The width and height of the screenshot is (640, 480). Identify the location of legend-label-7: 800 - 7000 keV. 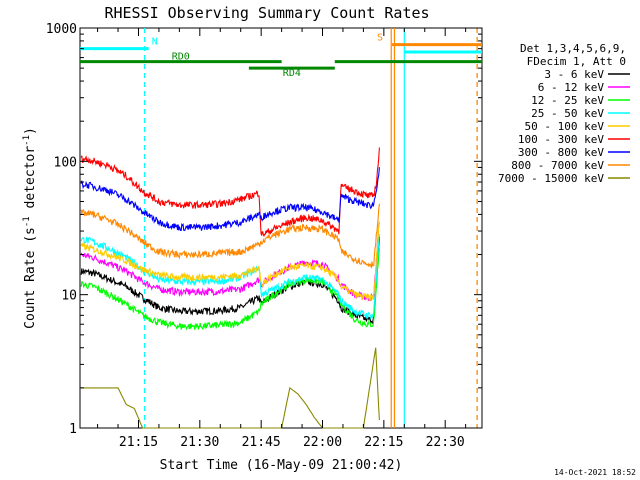
(557, 165).